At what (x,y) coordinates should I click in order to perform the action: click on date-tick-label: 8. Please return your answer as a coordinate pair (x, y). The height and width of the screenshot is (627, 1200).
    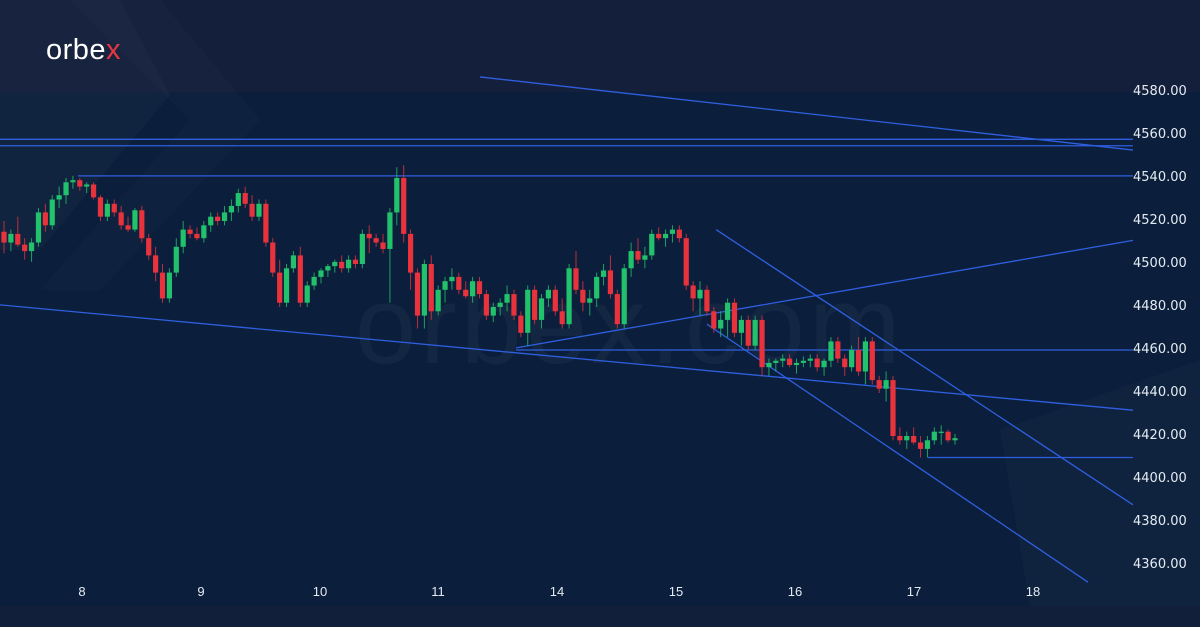
    Looking at the image, I should click on (82, 591).